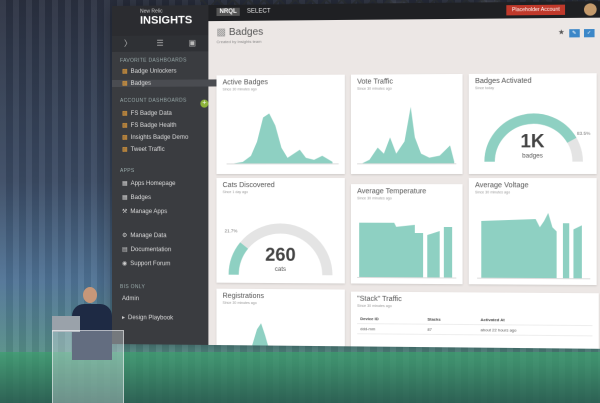 The width and height of the screenshot is (600, 403). What do you see at coordinates (153, 184) in the screenshot?
I see `sidebar-item-label: Apps Homepage` at bounding box center [153, 184].